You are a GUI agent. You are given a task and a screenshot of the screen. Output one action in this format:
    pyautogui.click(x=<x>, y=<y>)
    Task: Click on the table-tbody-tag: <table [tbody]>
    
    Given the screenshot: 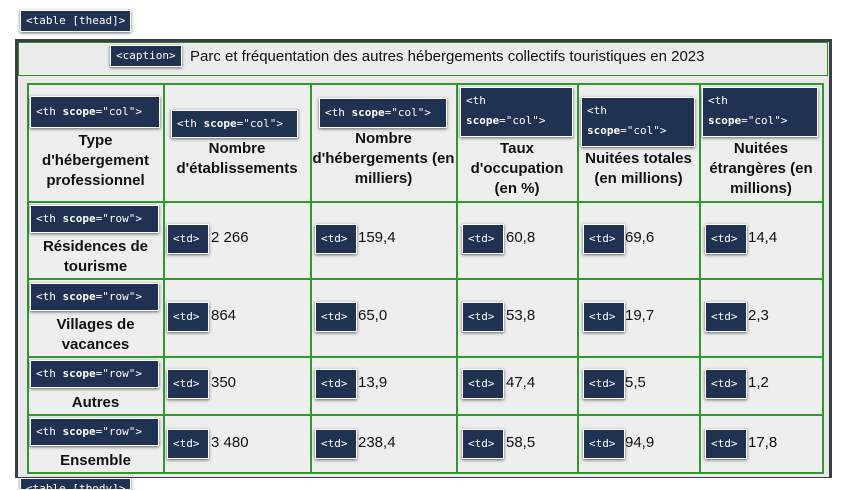 What is the action you would take?
    pyautogui.click(x=76, y=484)
    